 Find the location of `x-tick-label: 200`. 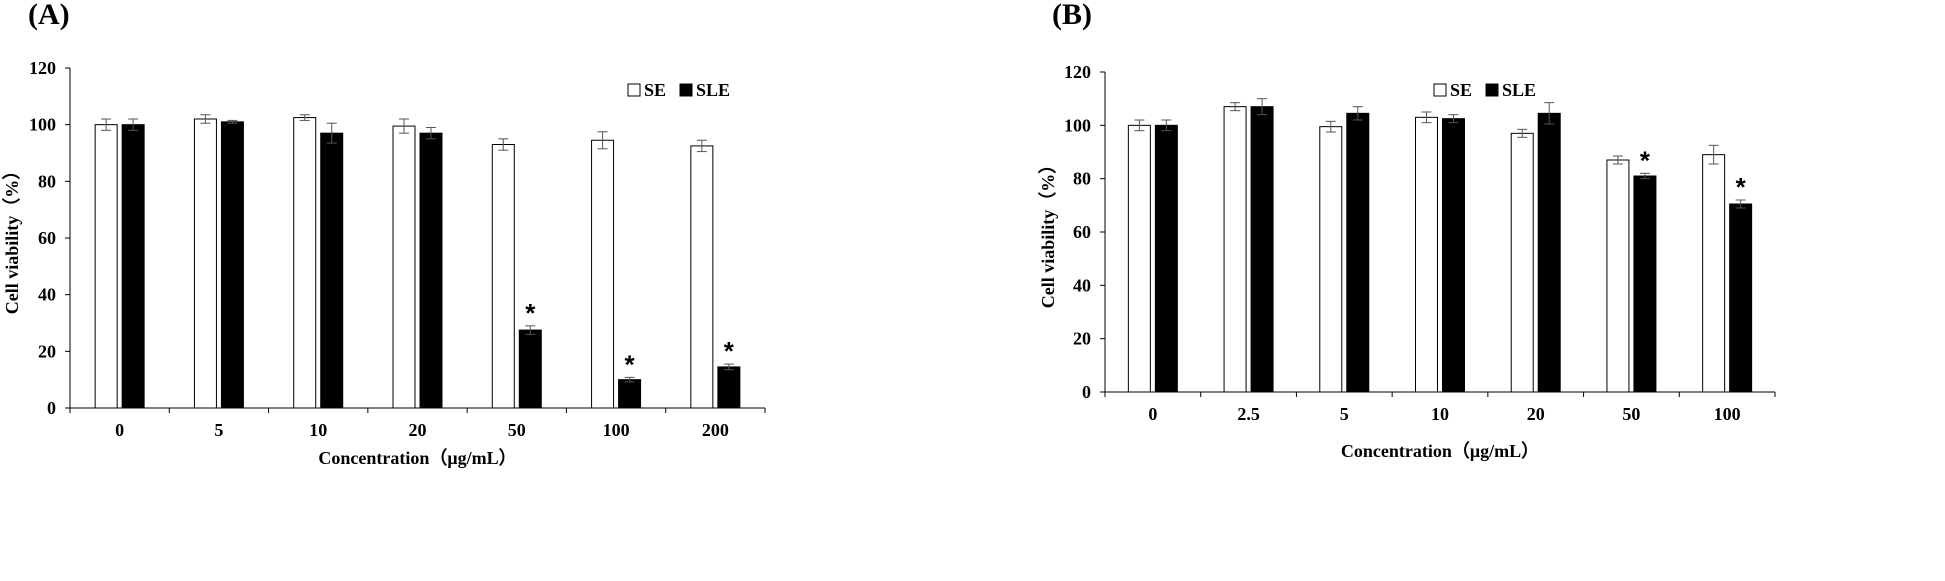

x-tick-label: 200 is located at coordinates (715, 430).